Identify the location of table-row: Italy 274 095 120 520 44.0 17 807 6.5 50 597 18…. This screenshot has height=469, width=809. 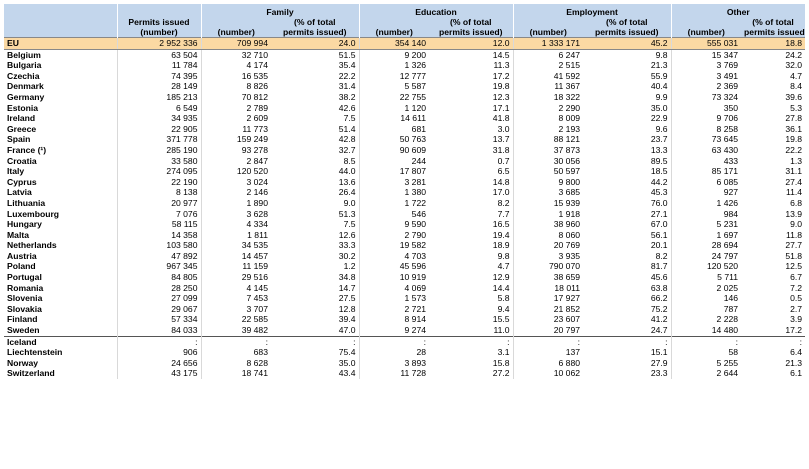
(404, 171).